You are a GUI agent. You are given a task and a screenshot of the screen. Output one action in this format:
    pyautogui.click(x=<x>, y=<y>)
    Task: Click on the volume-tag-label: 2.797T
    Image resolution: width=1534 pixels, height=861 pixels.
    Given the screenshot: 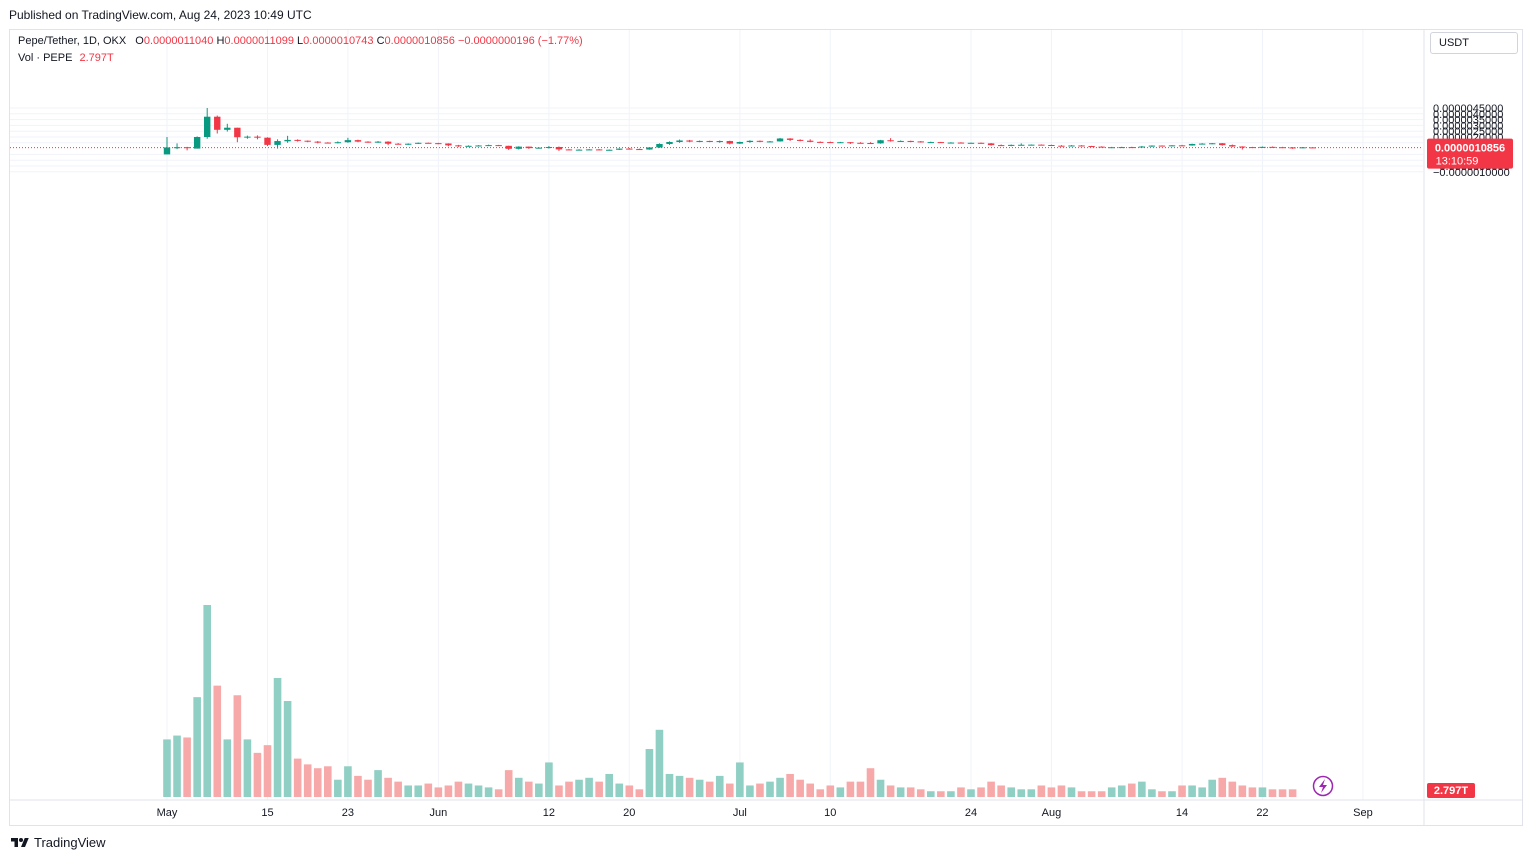 What is the action you would take?
    pyautogui.click(x=1451, y=791)
    